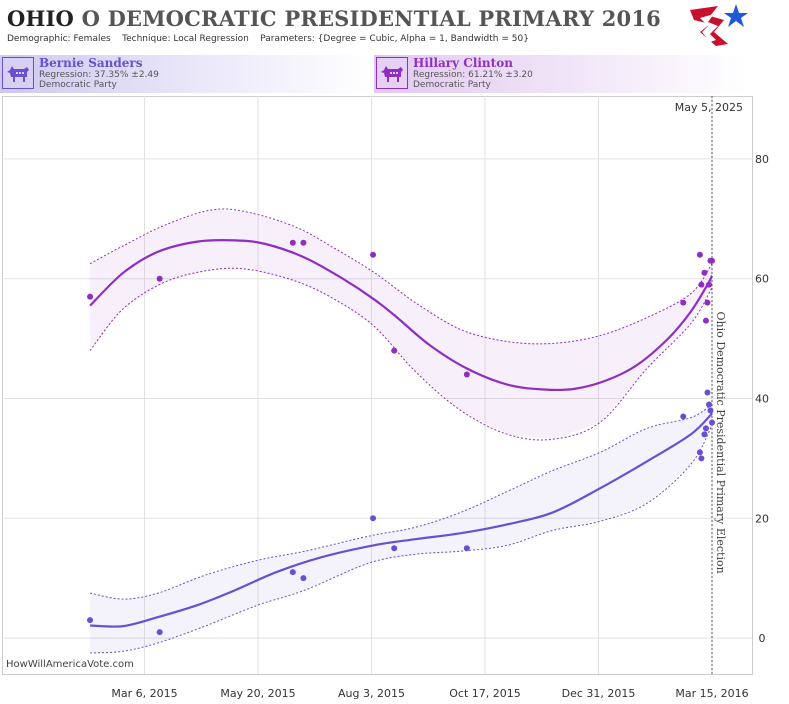  I want to click on candidate-name: Hillary Clinton, so click(463, 63).